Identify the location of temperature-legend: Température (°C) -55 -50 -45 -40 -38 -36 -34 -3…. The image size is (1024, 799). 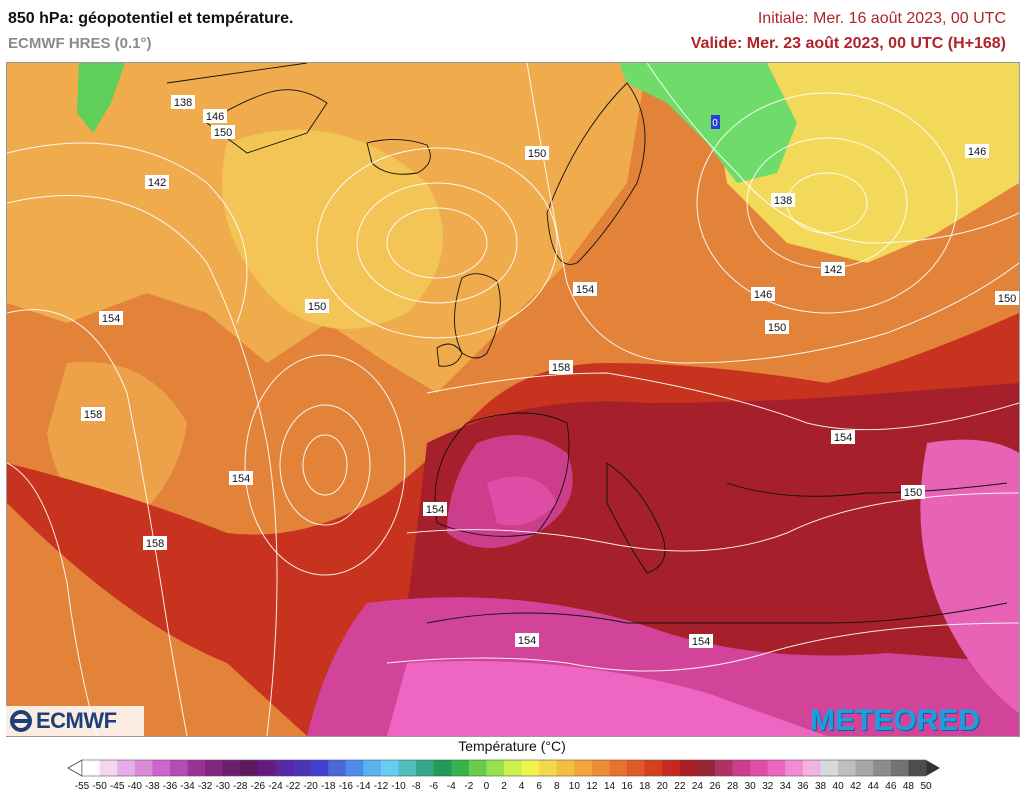
(512, 768).